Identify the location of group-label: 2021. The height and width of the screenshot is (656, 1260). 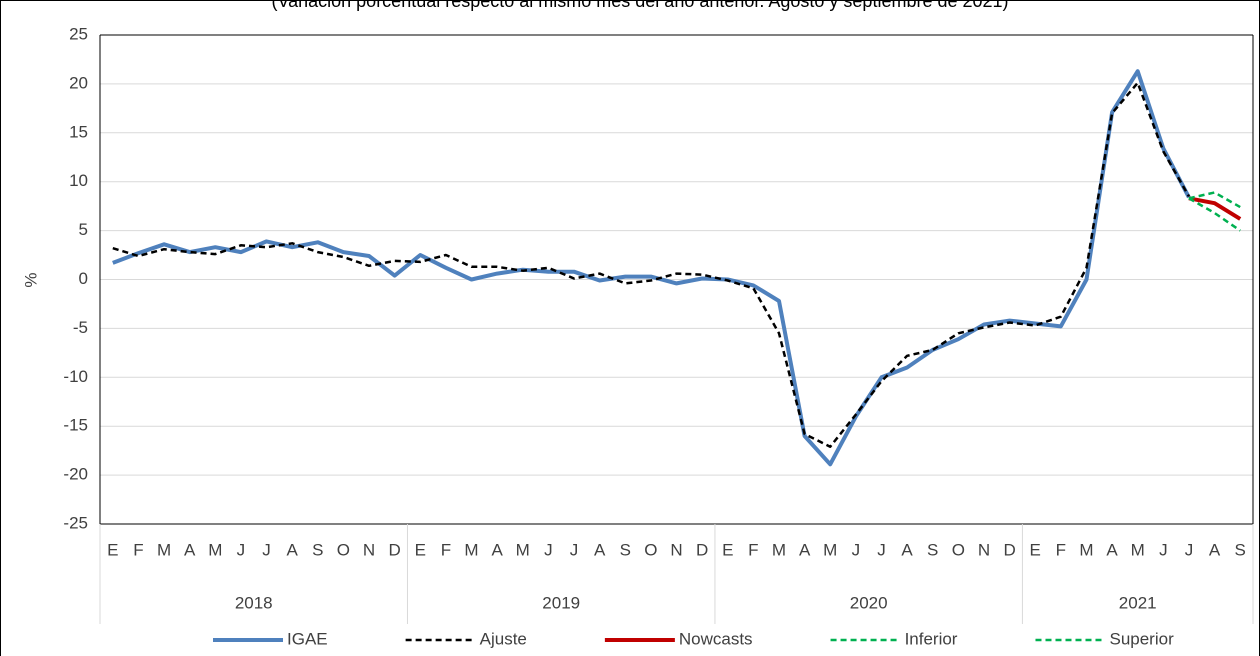
(1138, 602).